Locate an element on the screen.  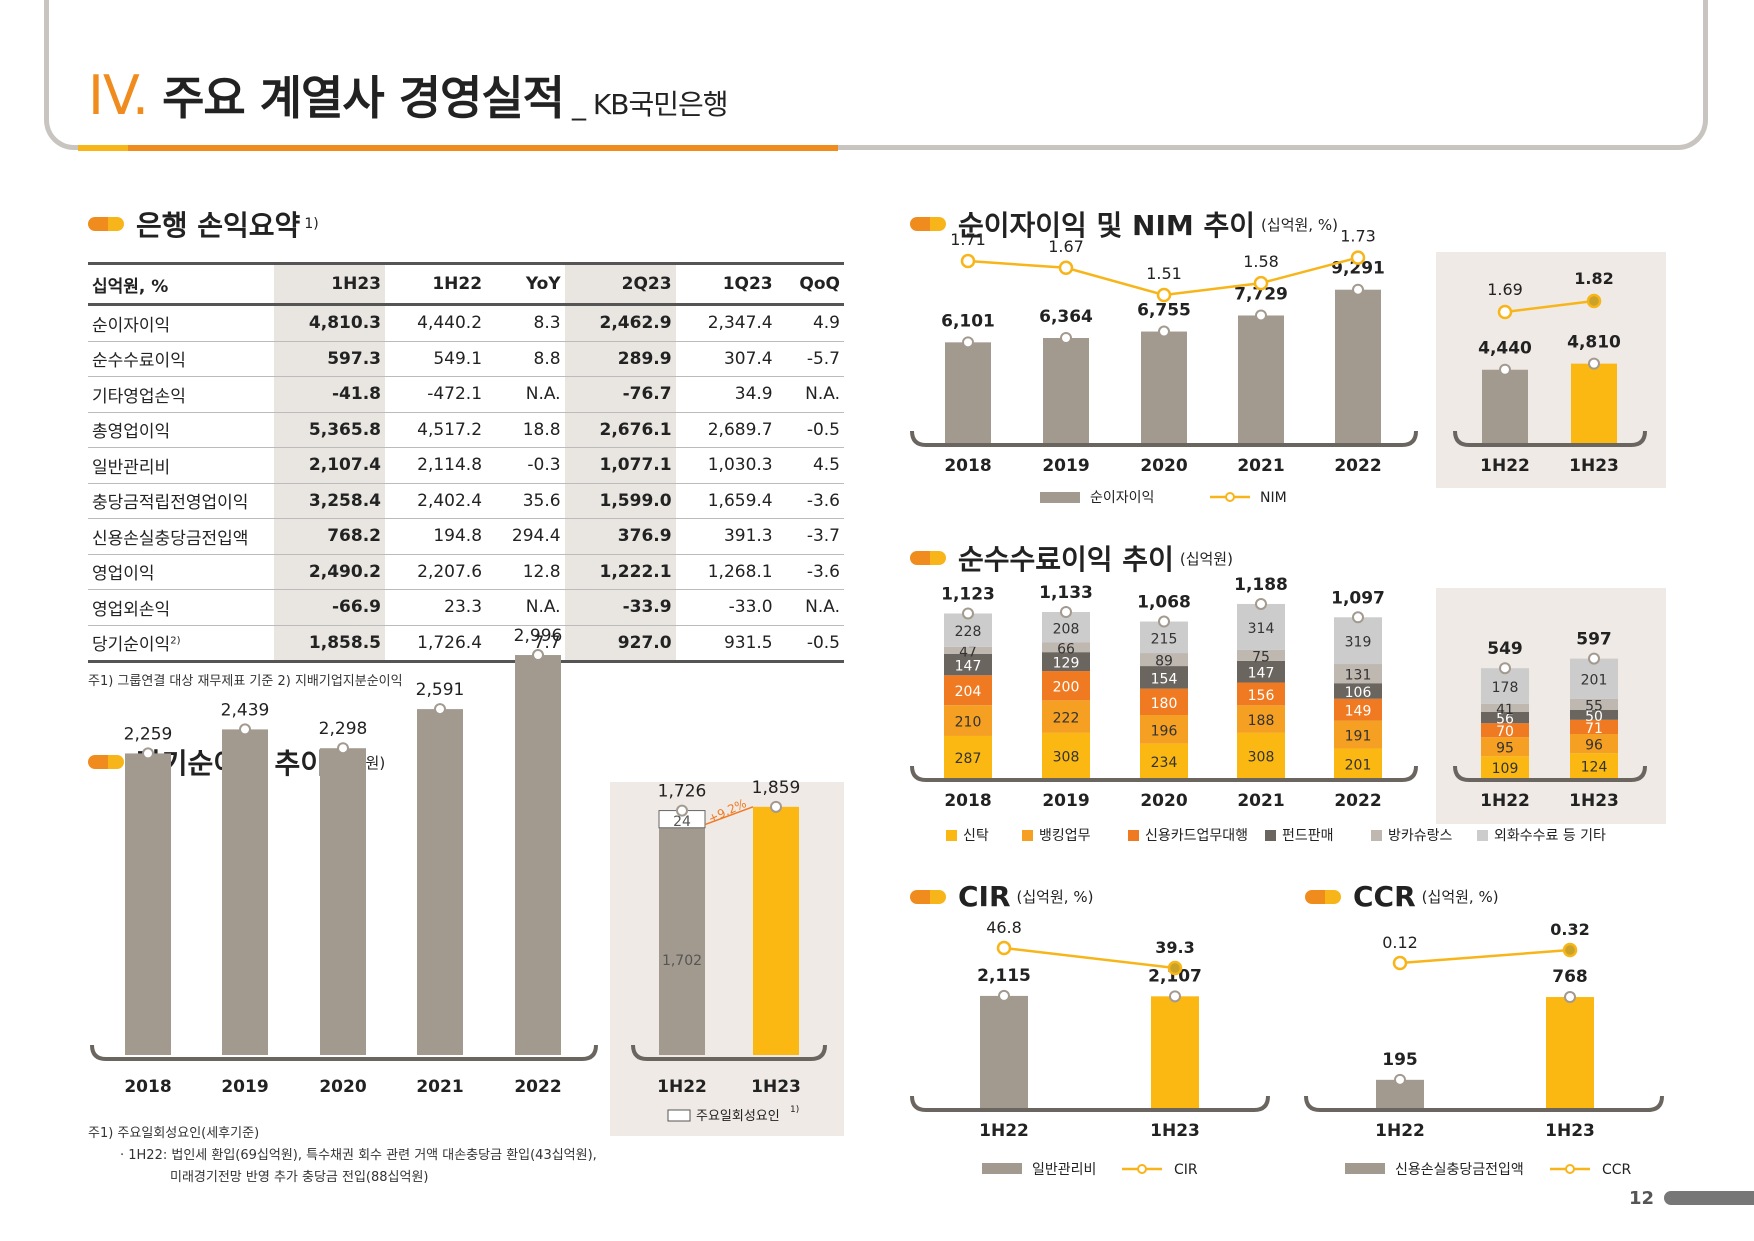
table-cell: 1,268.1 is located at coordinates (726, 572).